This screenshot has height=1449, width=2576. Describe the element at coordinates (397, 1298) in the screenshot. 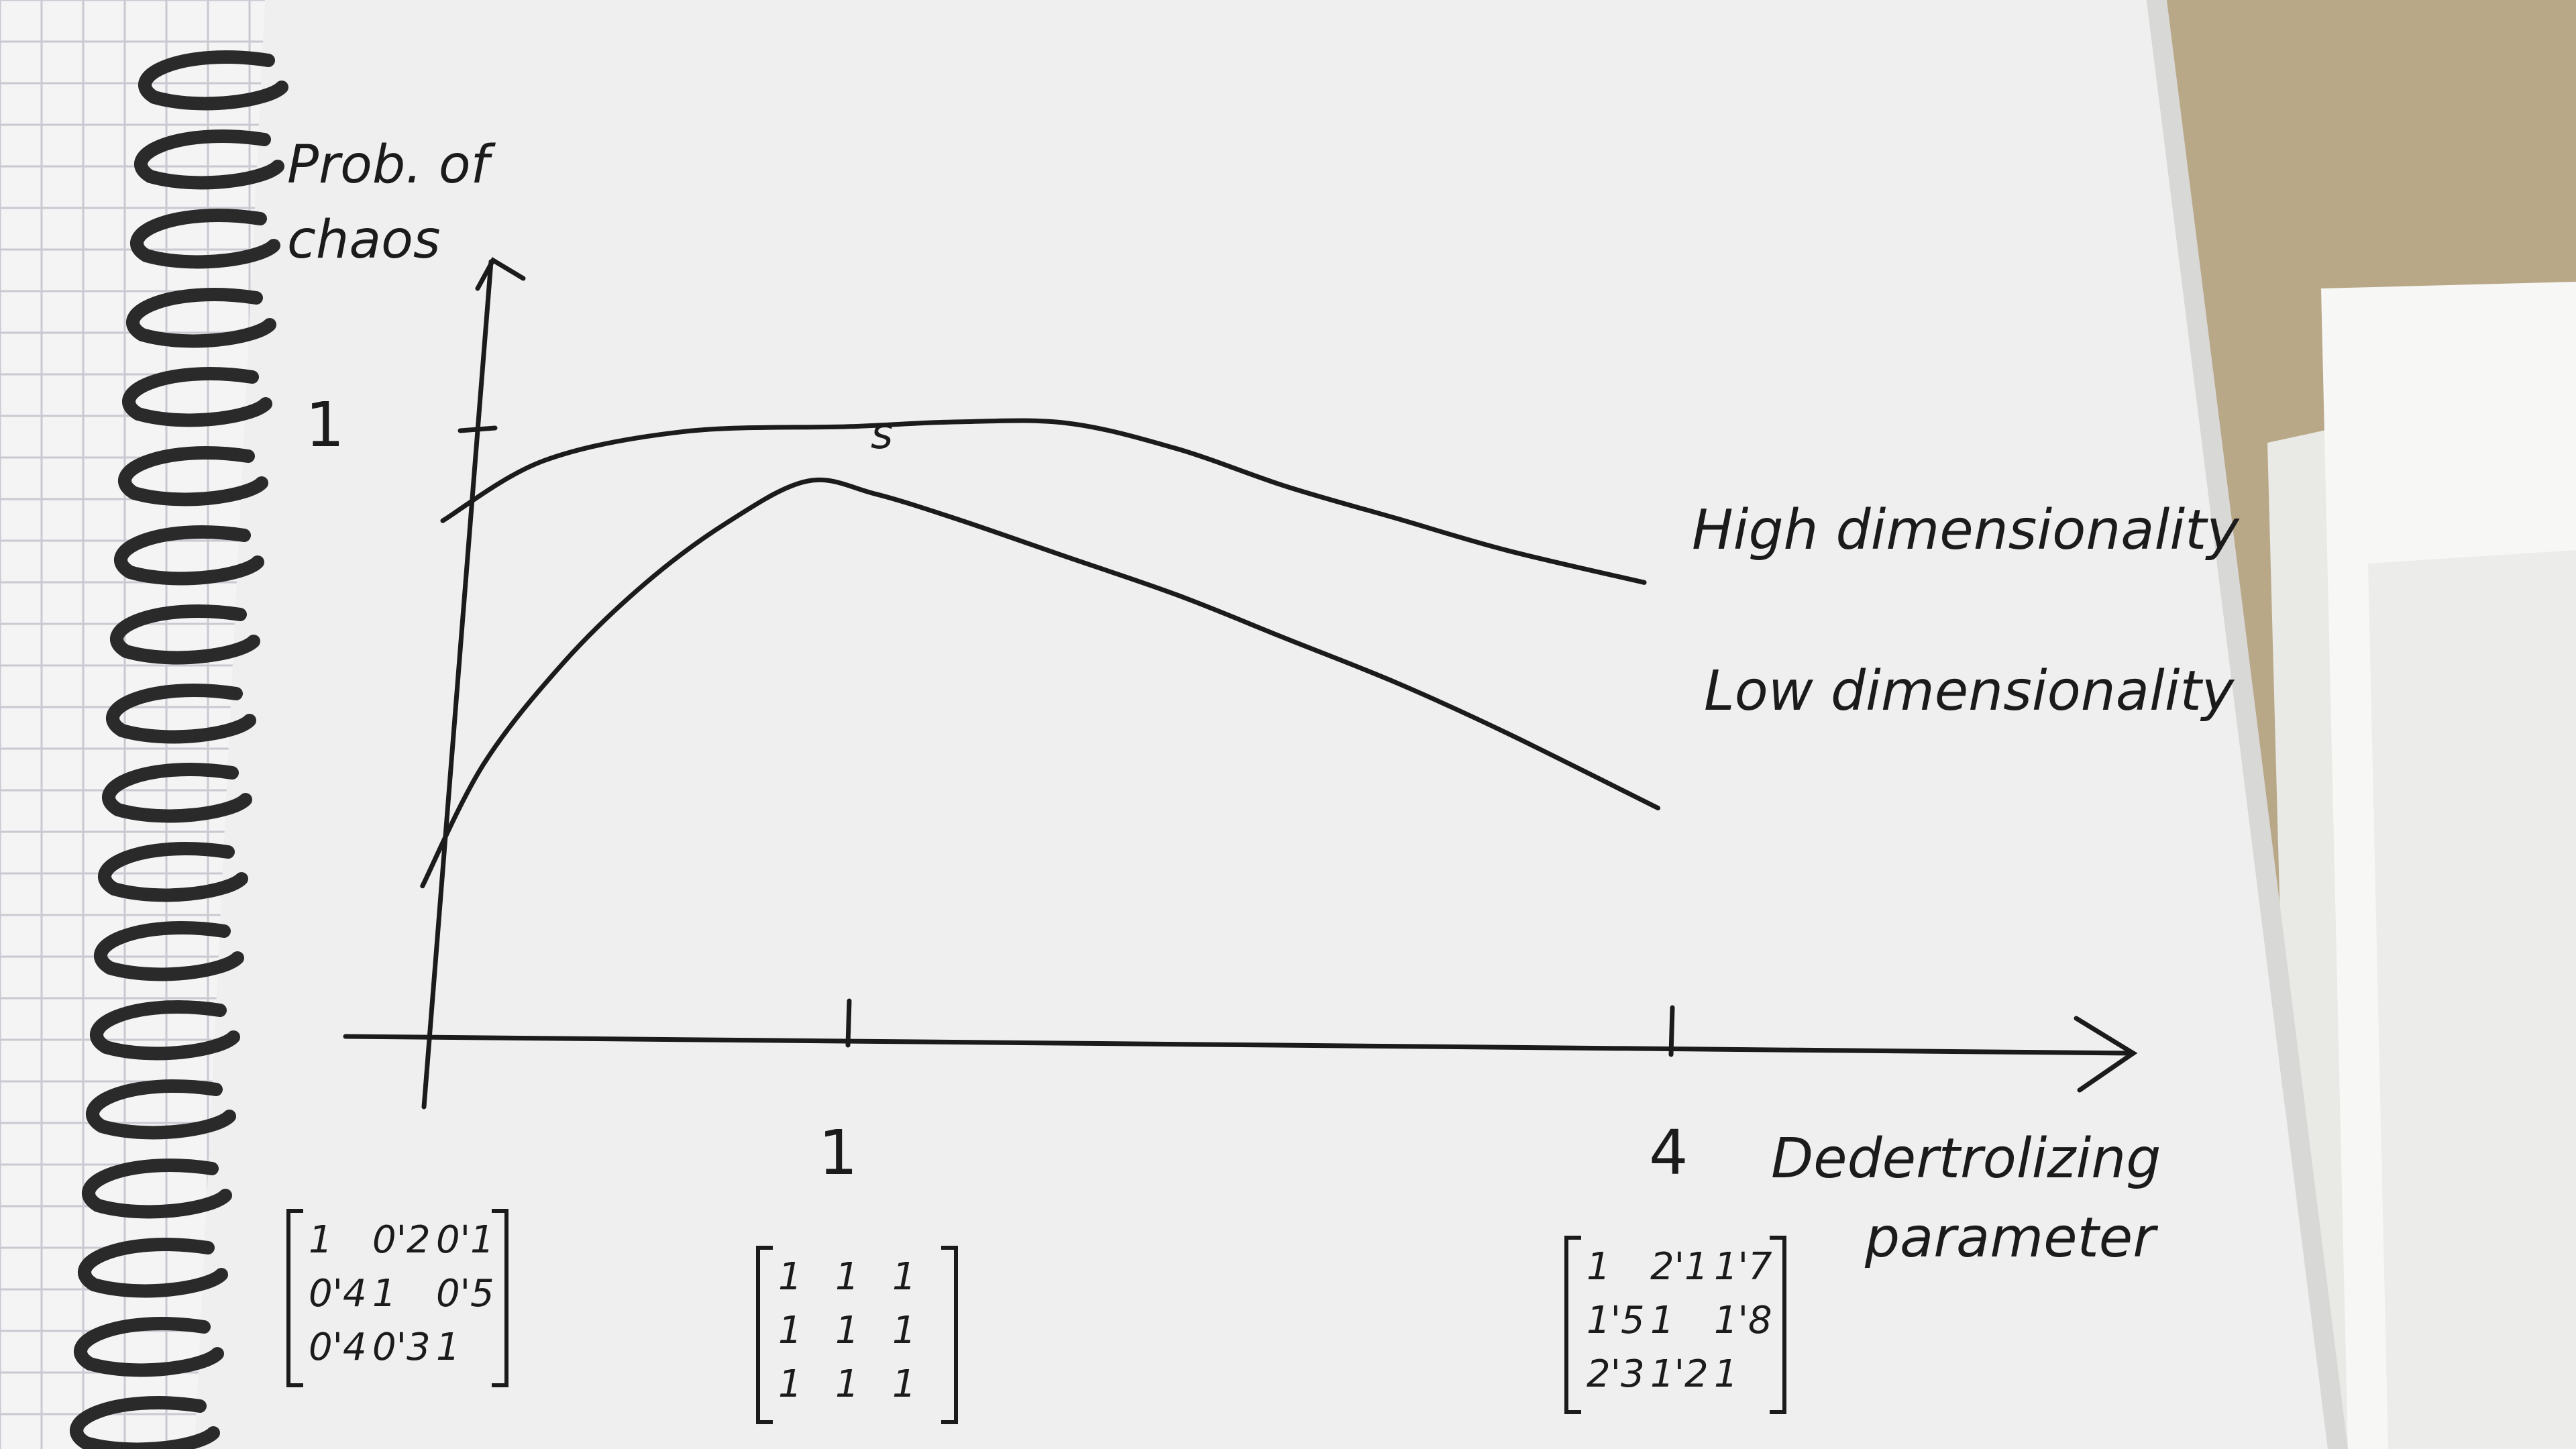

I see `matrix-at-x-0: 1 0'2 0'10'4 1 0'50'4 0'3 1` at that location.